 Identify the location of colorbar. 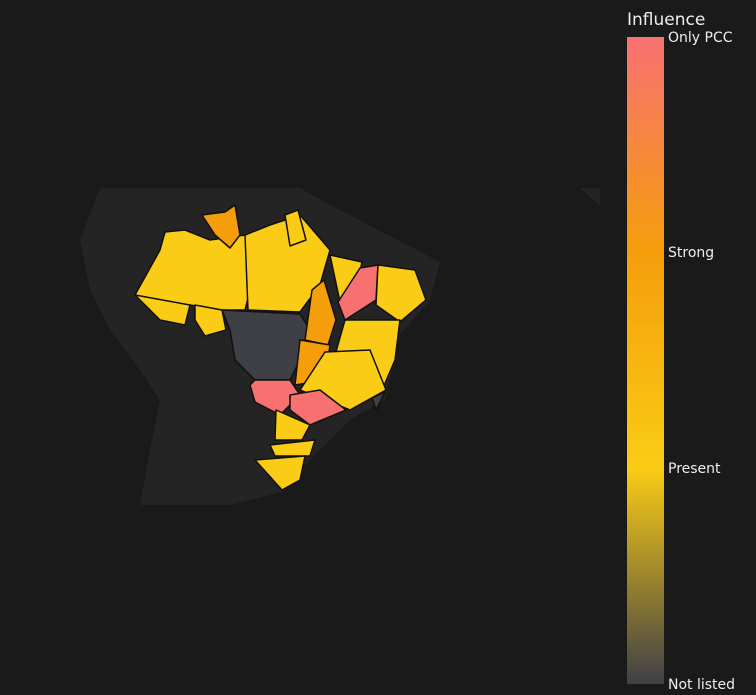
(645, 360).